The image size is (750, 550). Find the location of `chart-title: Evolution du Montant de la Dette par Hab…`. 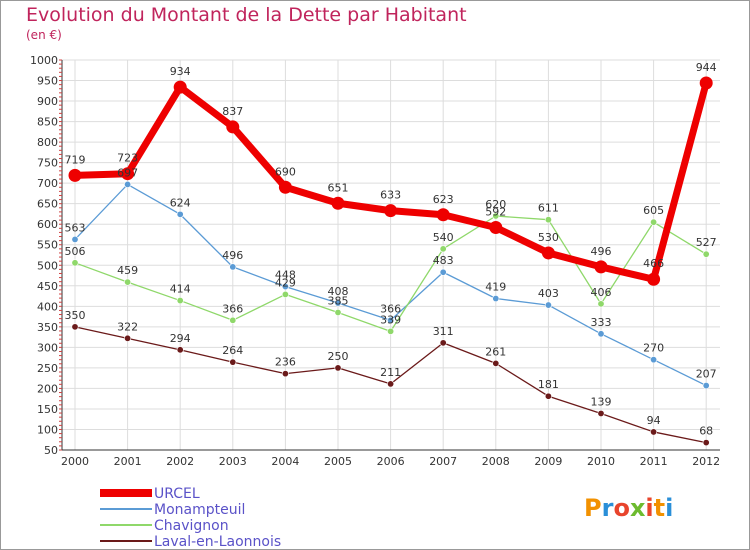

chart-title: Evolution du Montant de la Dette par Hab… is located at coordinates (246, 15).